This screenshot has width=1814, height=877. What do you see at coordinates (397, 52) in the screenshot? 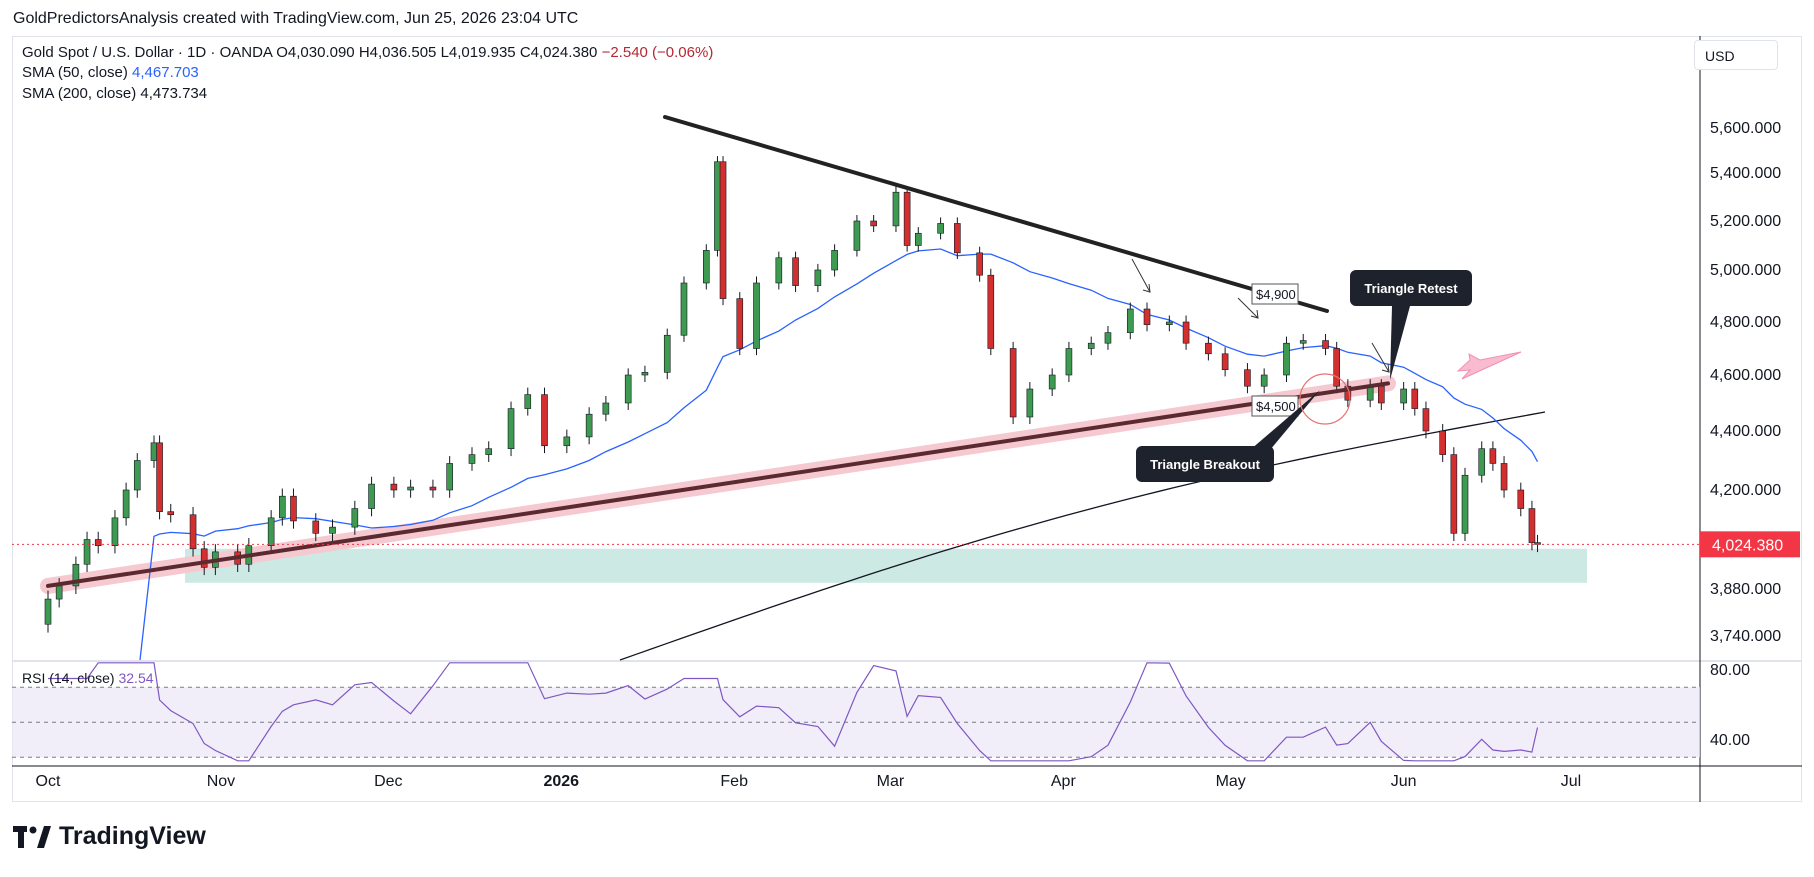
I see `legend-high: H4,036.505` at bounding box center [397, 52].